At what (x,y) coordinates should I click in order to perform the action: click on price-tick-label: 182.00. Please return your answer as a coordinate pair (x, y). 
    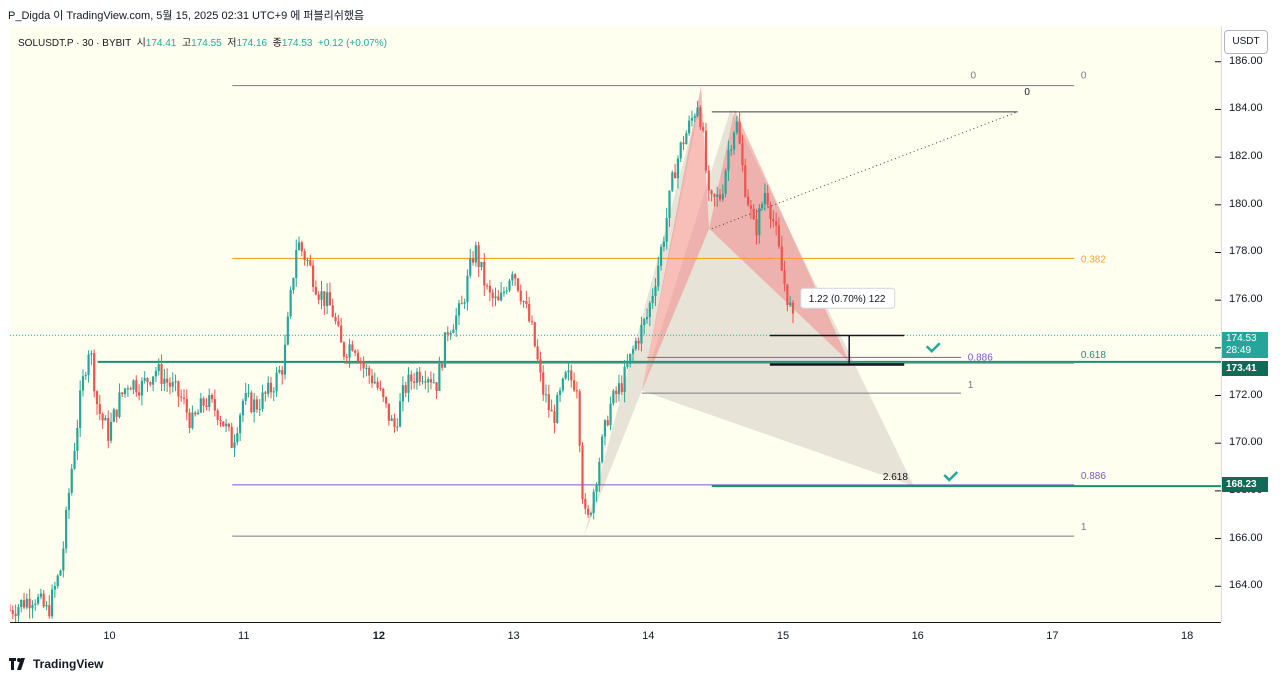
    Looking at the image, I should click on (1246, 156).